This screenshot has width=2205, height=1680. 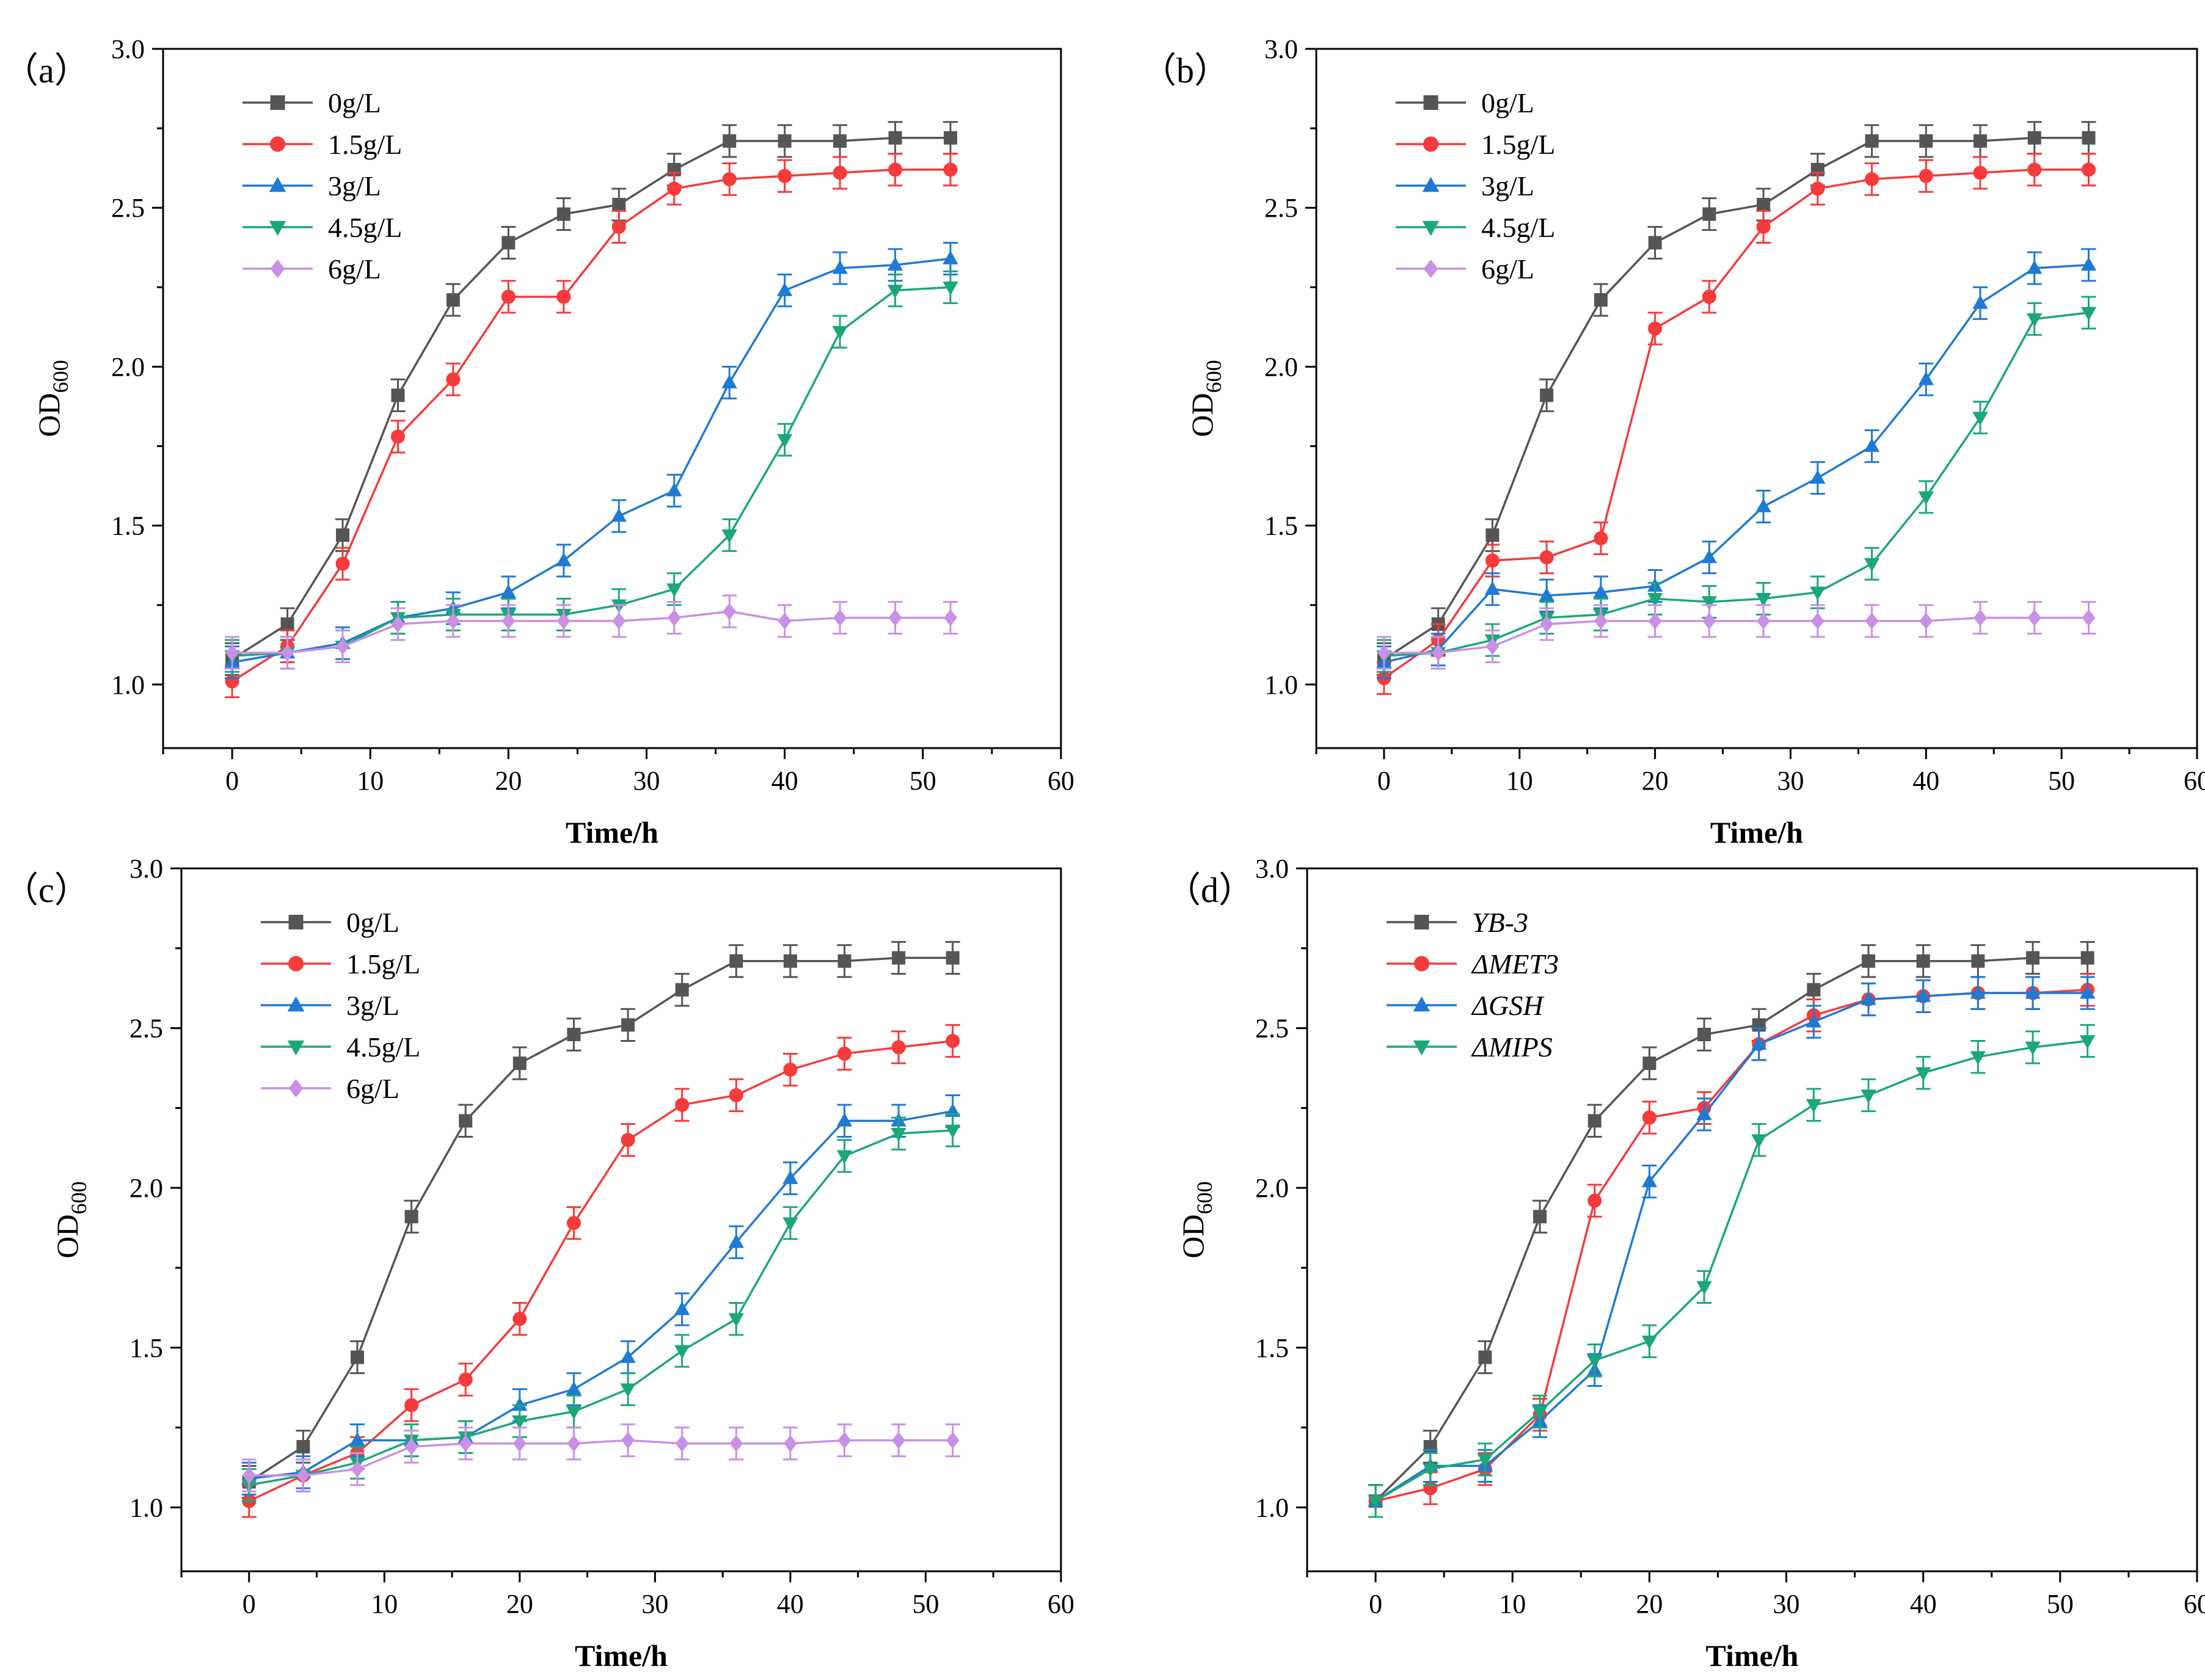 What do you see at coordinates (365, 227) in the screenshot?
I see `legend-label: 4.5g/L` at bounding box center [365, 227].